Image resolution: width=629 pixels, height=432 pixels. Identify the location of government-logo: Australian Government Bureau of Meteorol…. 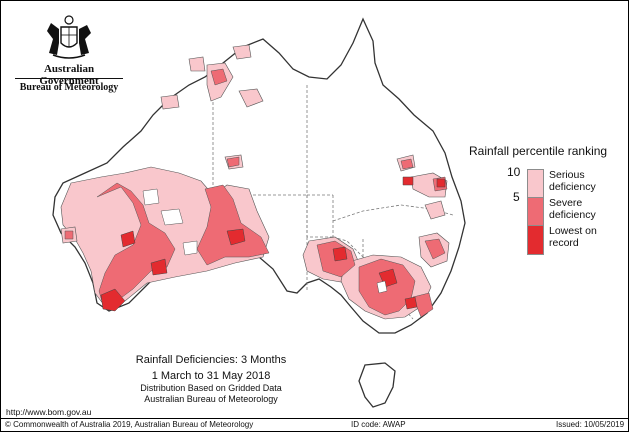
(69, 53).